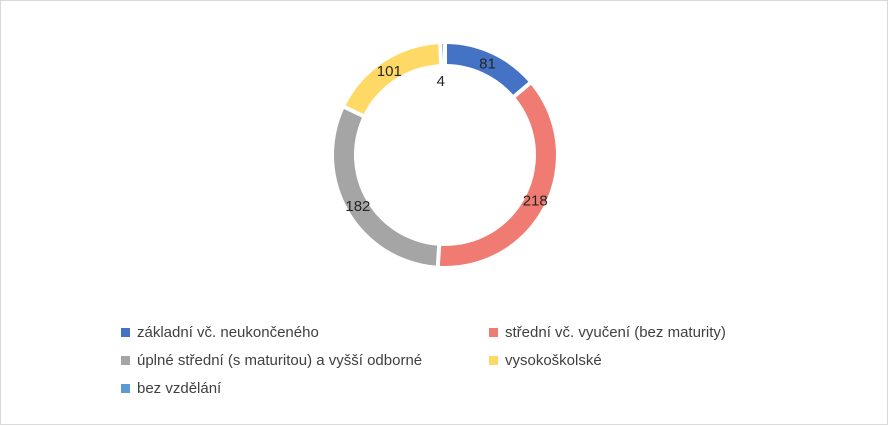 Image resolution: width=888 pixels, height=426 pixels. What do you see at coordinates (535, 200) in the screenshot?
I see `data-label-stredni-vyuceni: 218` at bounding box center [535, 200].